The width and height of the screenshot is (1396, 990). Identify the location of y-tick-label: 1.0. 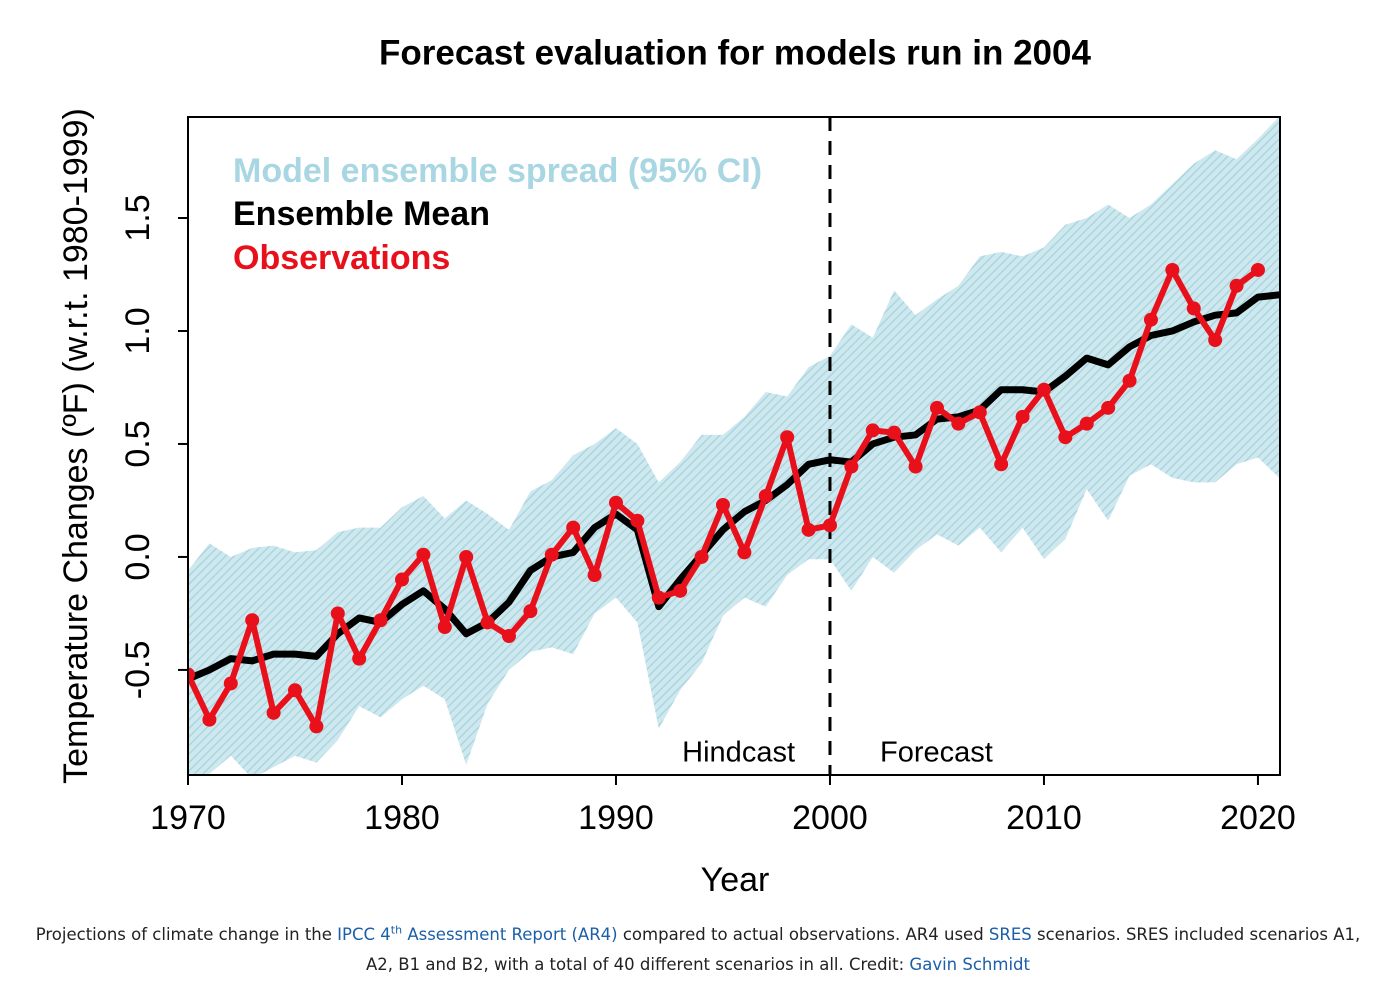
(138, 330).